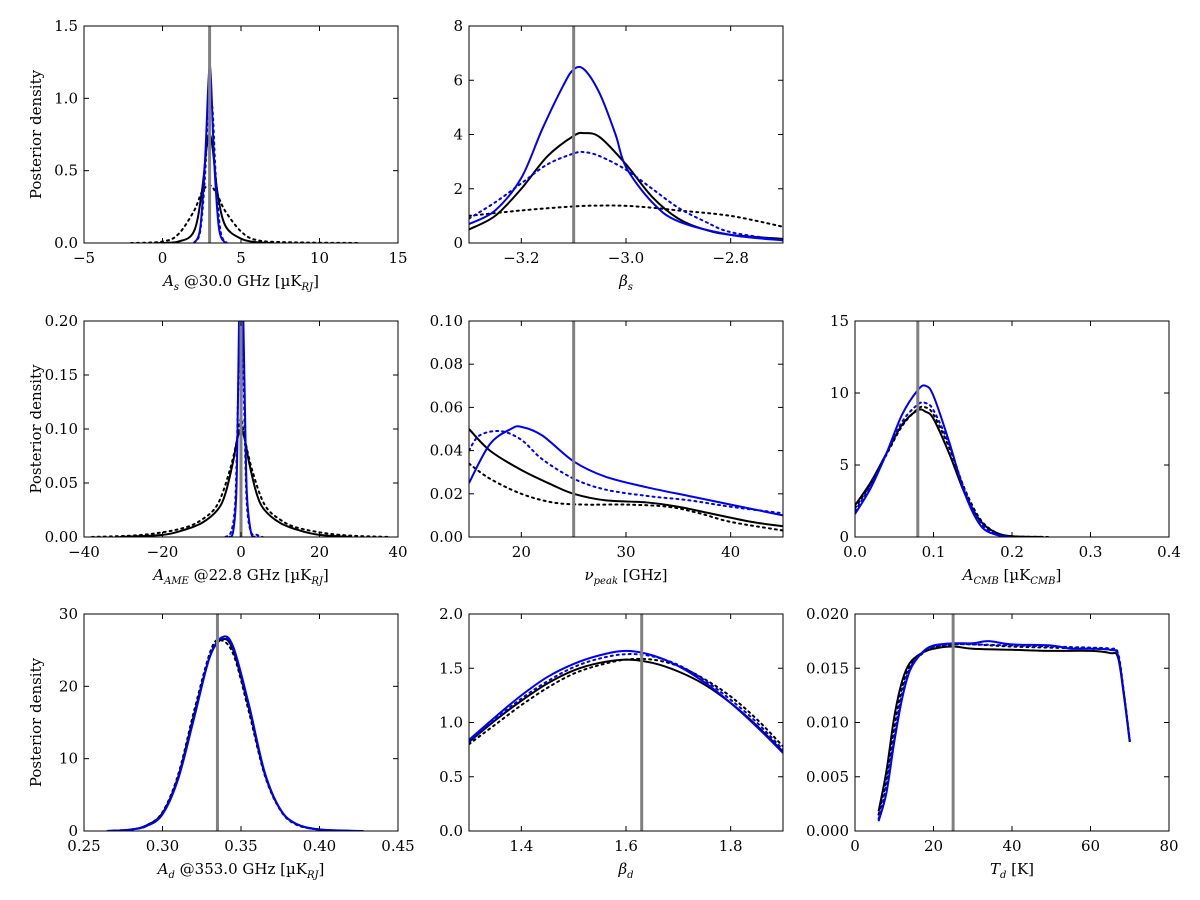 The image size is (1200, 900). I want to click on x-tick-label: −2.8, so click(730, 258).